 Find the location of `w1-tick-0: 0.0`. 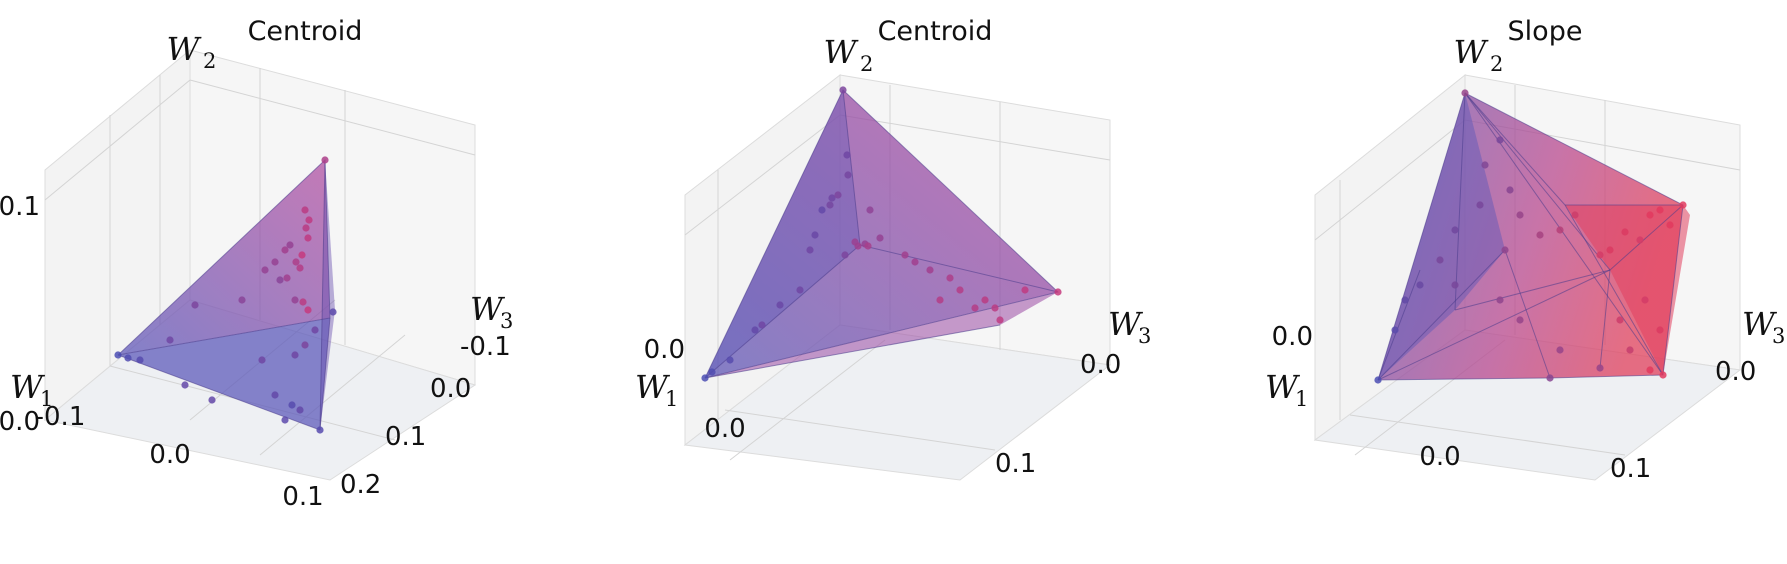

w1-tick-0: 0.0 is located at coordinates (724, 429).